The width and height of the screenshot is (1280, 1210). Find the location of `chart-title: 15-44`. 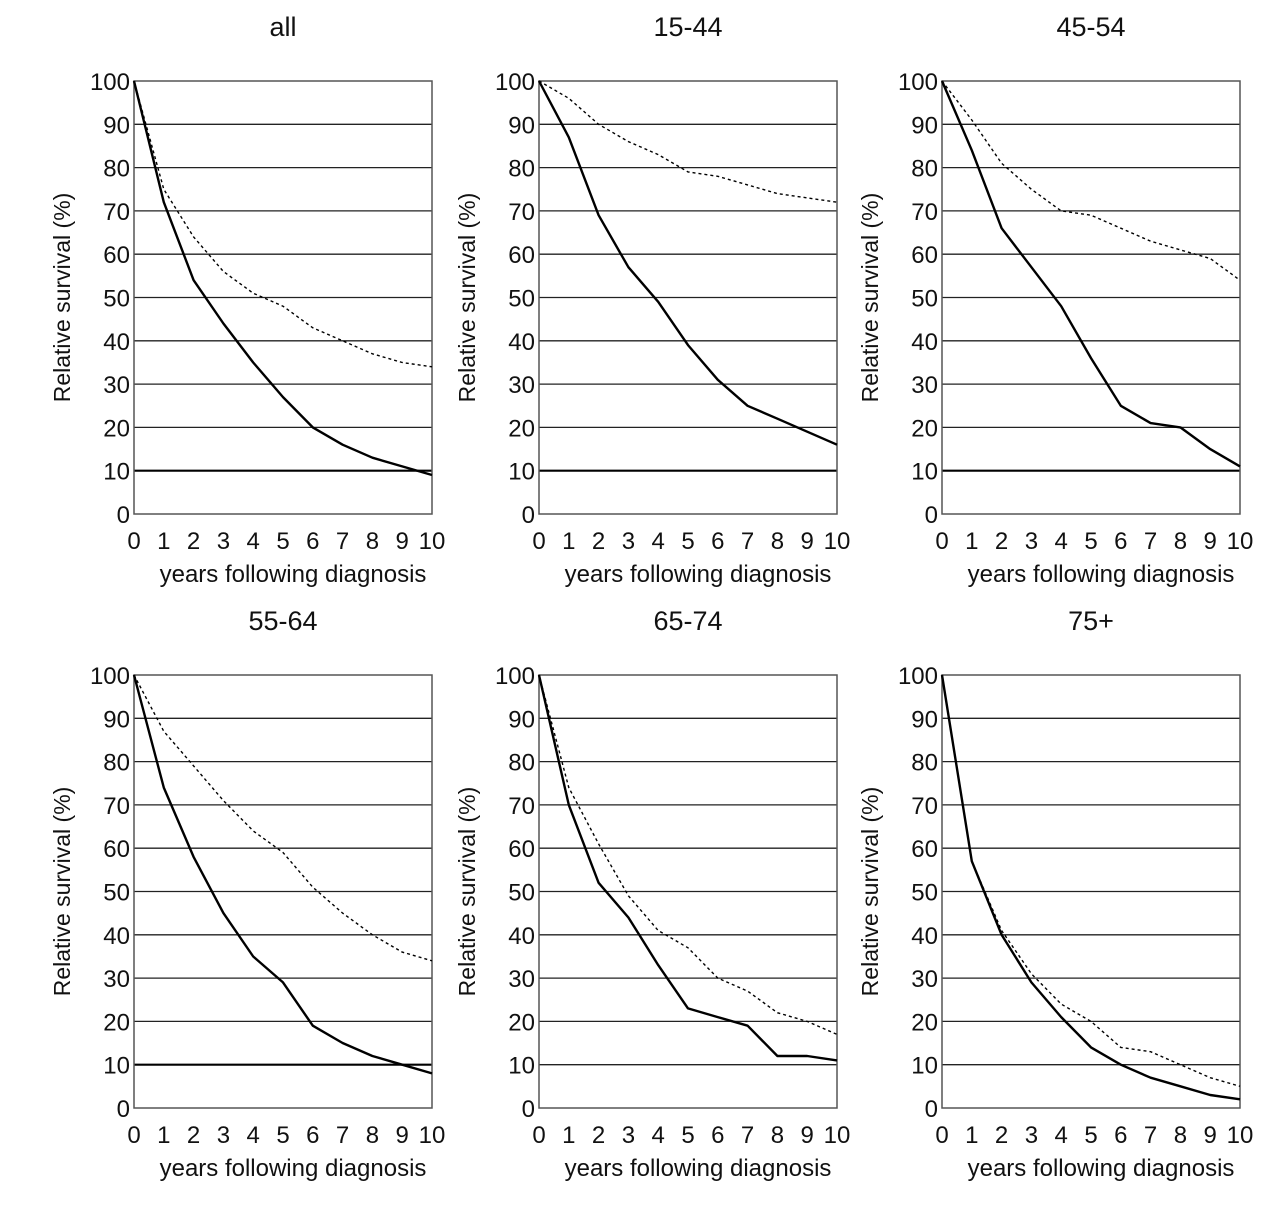

chart-title: 15-44 is located at coordinates (687, 27).